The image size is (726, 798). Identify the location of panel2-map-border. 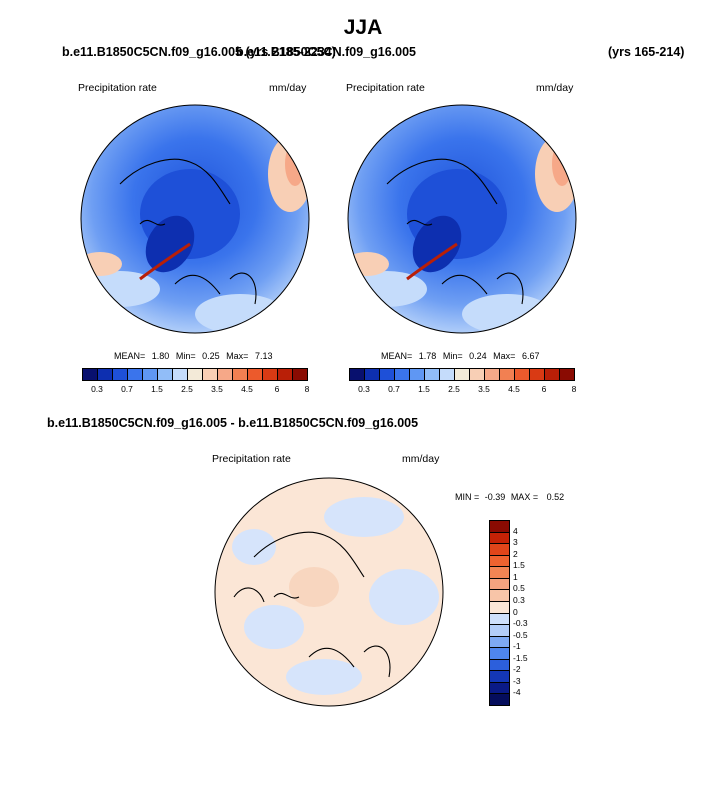
(462, 219).